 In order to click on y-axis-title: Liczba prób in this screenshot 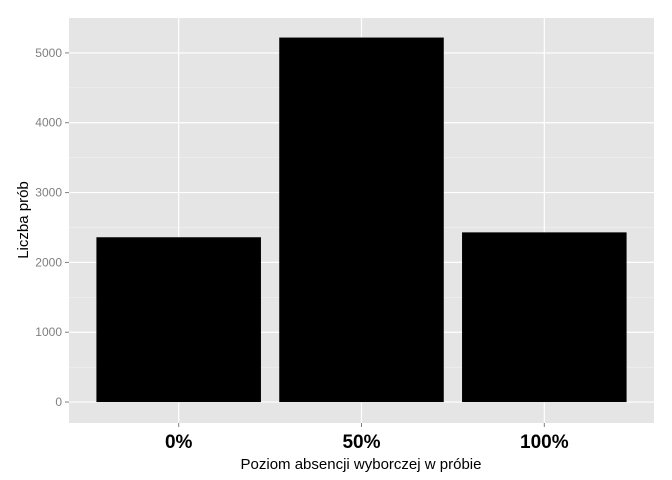, I will do `click(23, 220)`.